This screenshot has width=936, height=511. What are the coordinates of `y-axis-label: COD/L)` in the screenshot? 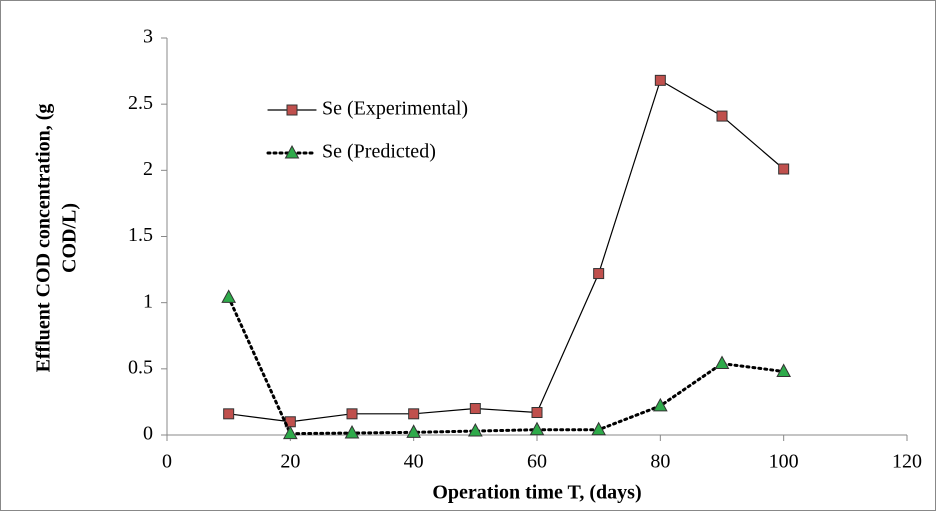 It's located at (70, 238).